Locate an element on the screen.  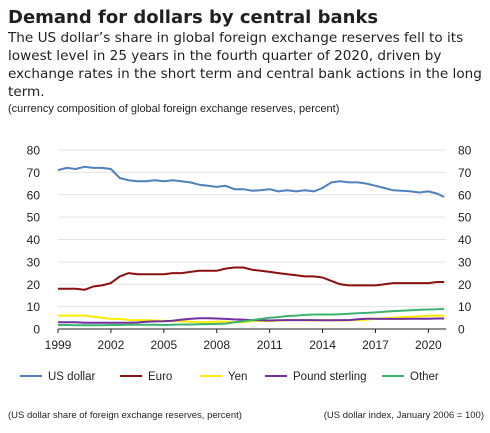
left-y-axis-tick-labels: 0 10 20 30 40 50 60 70 80 is located at coordinates (34, 240).